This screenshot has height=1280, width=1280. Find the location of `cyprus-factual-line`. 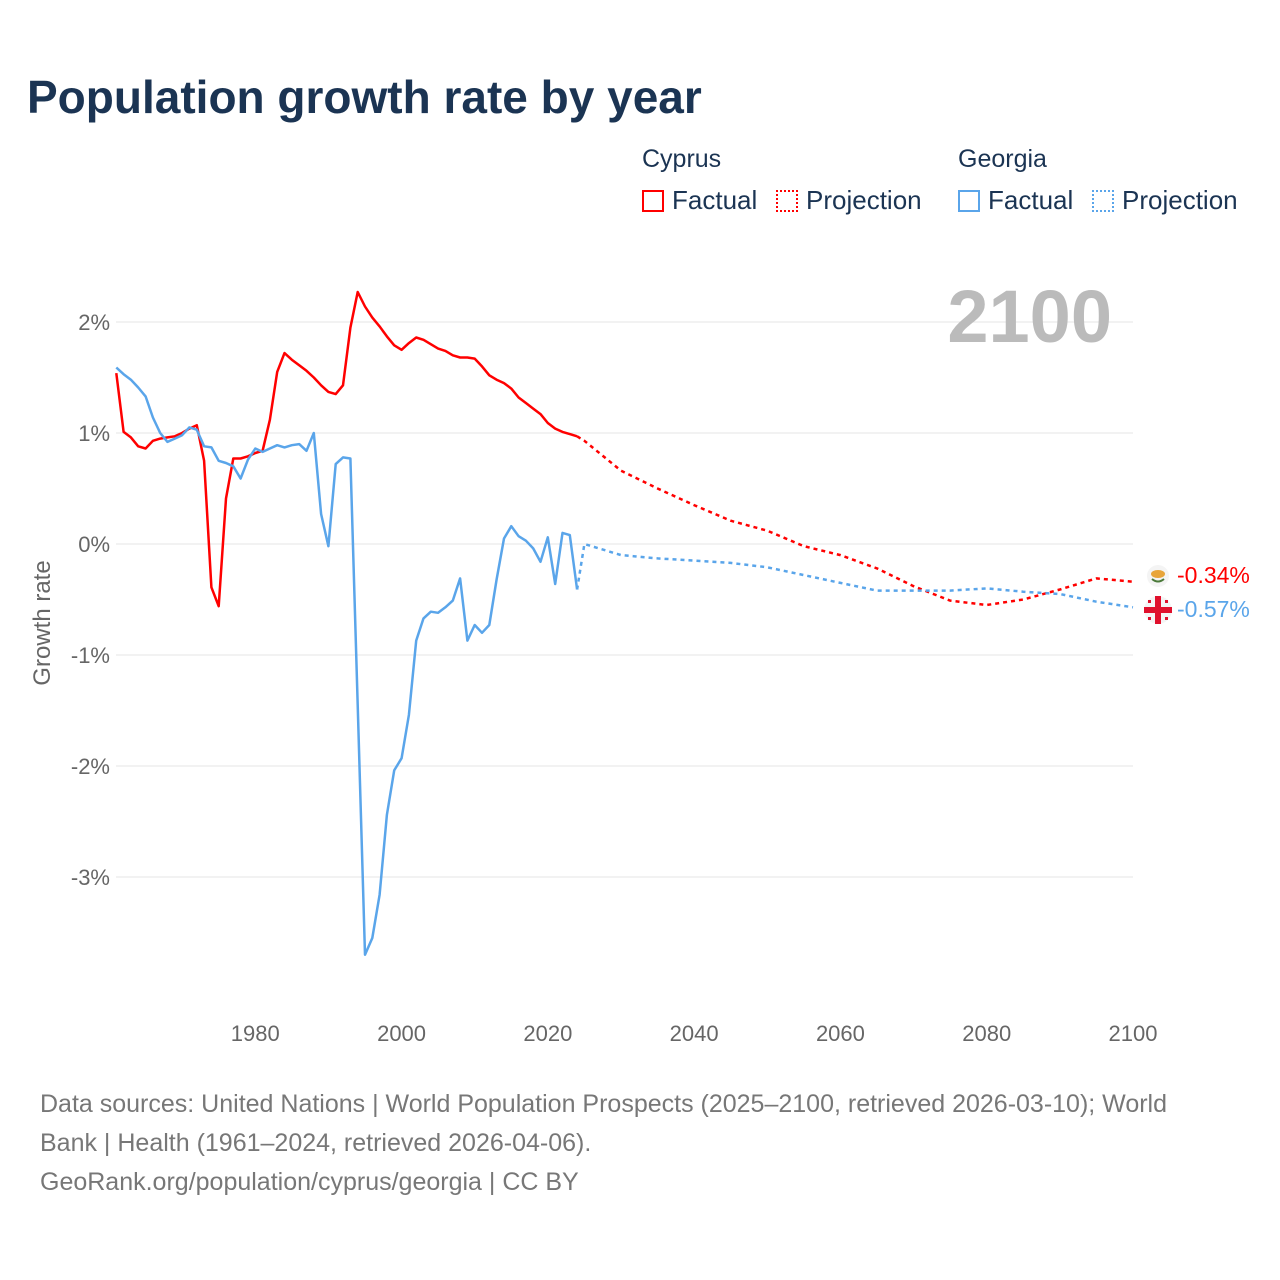

cyprus-factual-line is located at coordinates (346, 449).